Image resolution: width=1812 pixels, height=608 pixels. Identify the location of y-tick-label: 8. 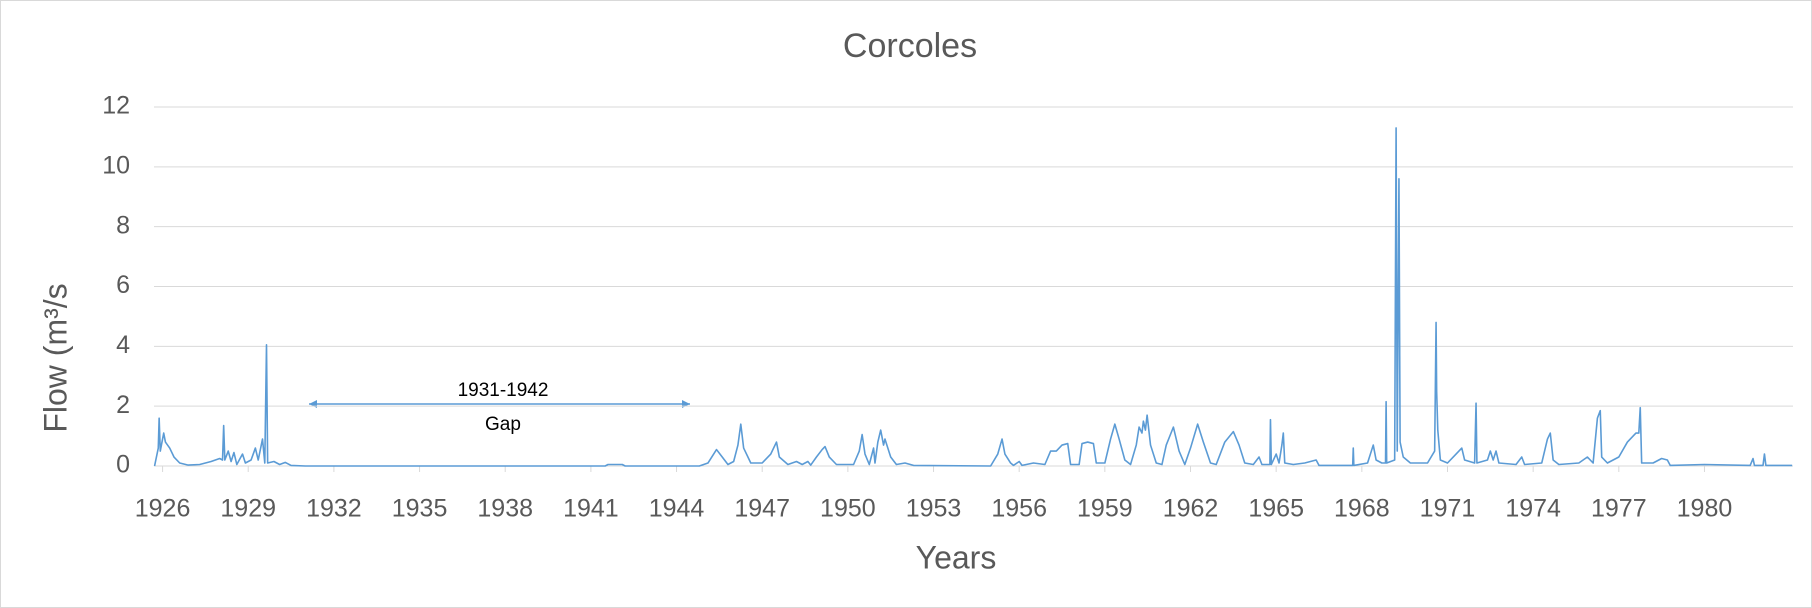
(123, 225).